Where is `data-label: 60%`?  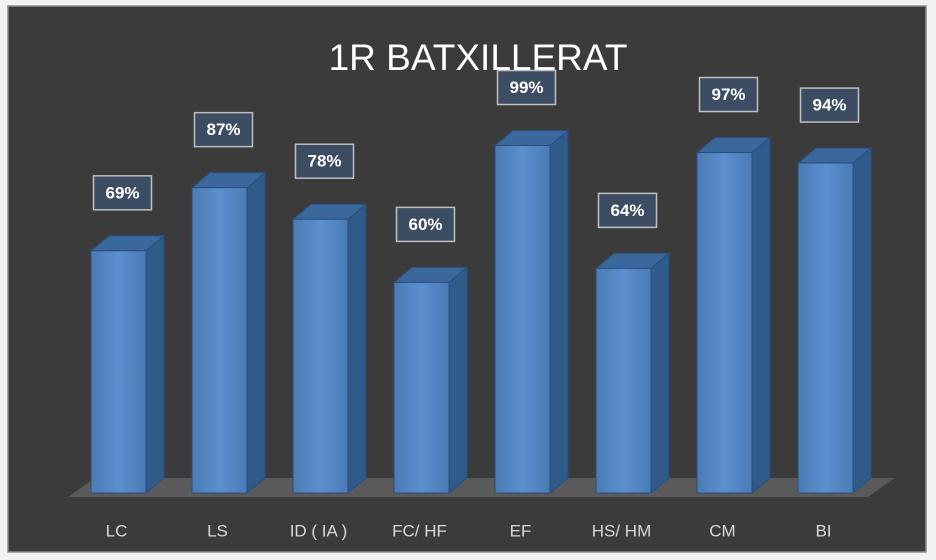
data-label: 60% is located at coordinates (425, 224).